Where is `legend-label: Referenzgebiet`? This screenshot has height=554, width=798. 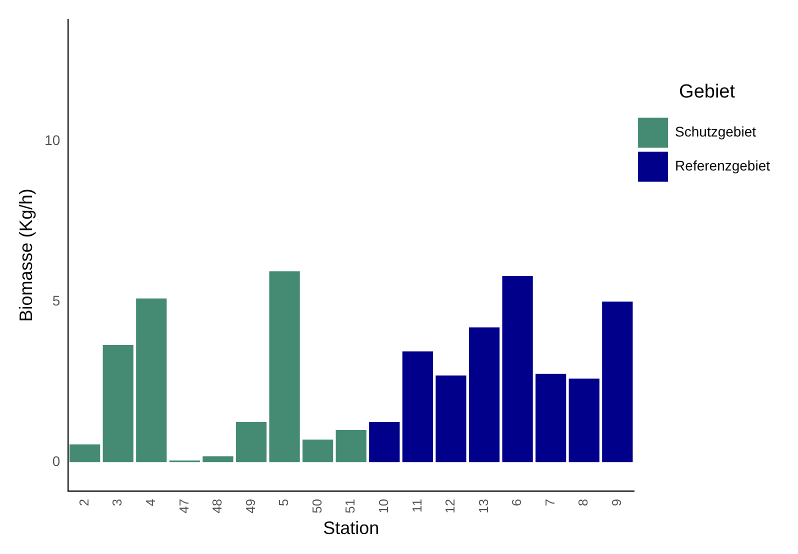 legend-label: Referenzgebiet is located at coordinates (722, 166).